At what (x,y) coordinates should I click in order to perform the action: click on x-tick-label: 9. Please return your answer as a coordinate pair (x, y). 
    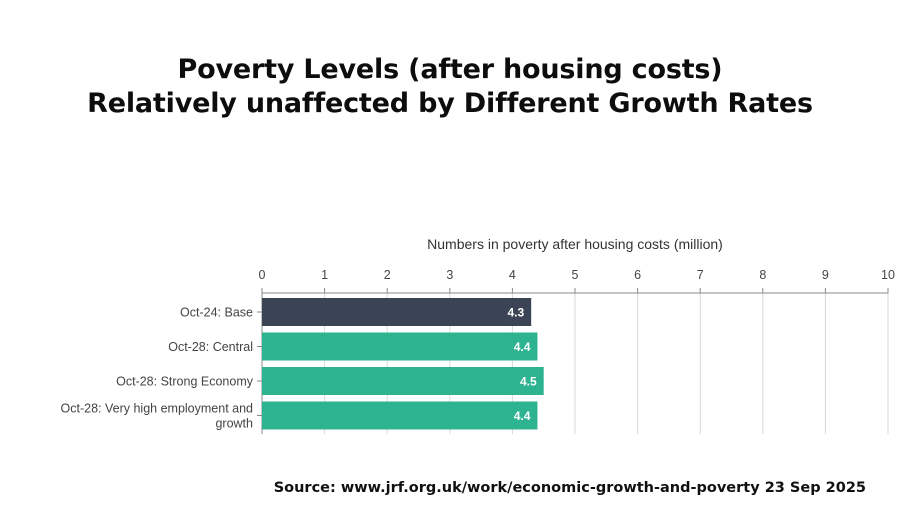
    Looking at the image, I should click on (825, 275).